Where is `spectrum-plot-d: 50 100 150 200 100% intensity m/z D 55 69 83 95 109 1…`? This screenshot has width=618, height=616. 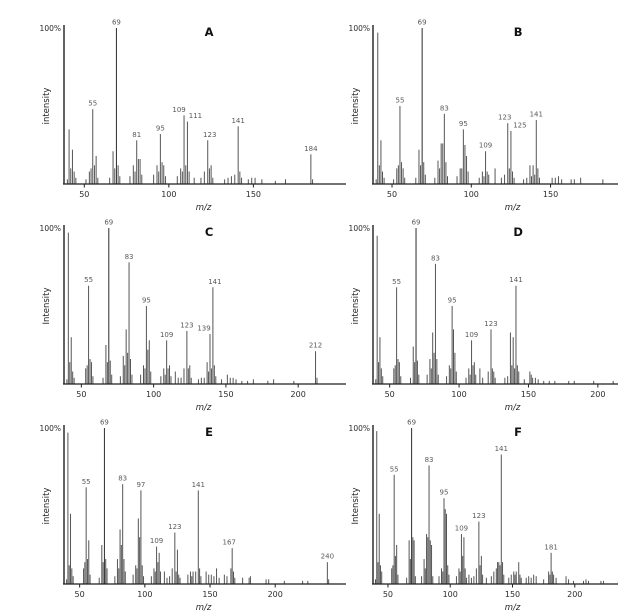 spectrum-plot-d: 50 100 150 200 100% intensity m/z D 55 69 83 95 109 1… is located at coordinates (483, 316).